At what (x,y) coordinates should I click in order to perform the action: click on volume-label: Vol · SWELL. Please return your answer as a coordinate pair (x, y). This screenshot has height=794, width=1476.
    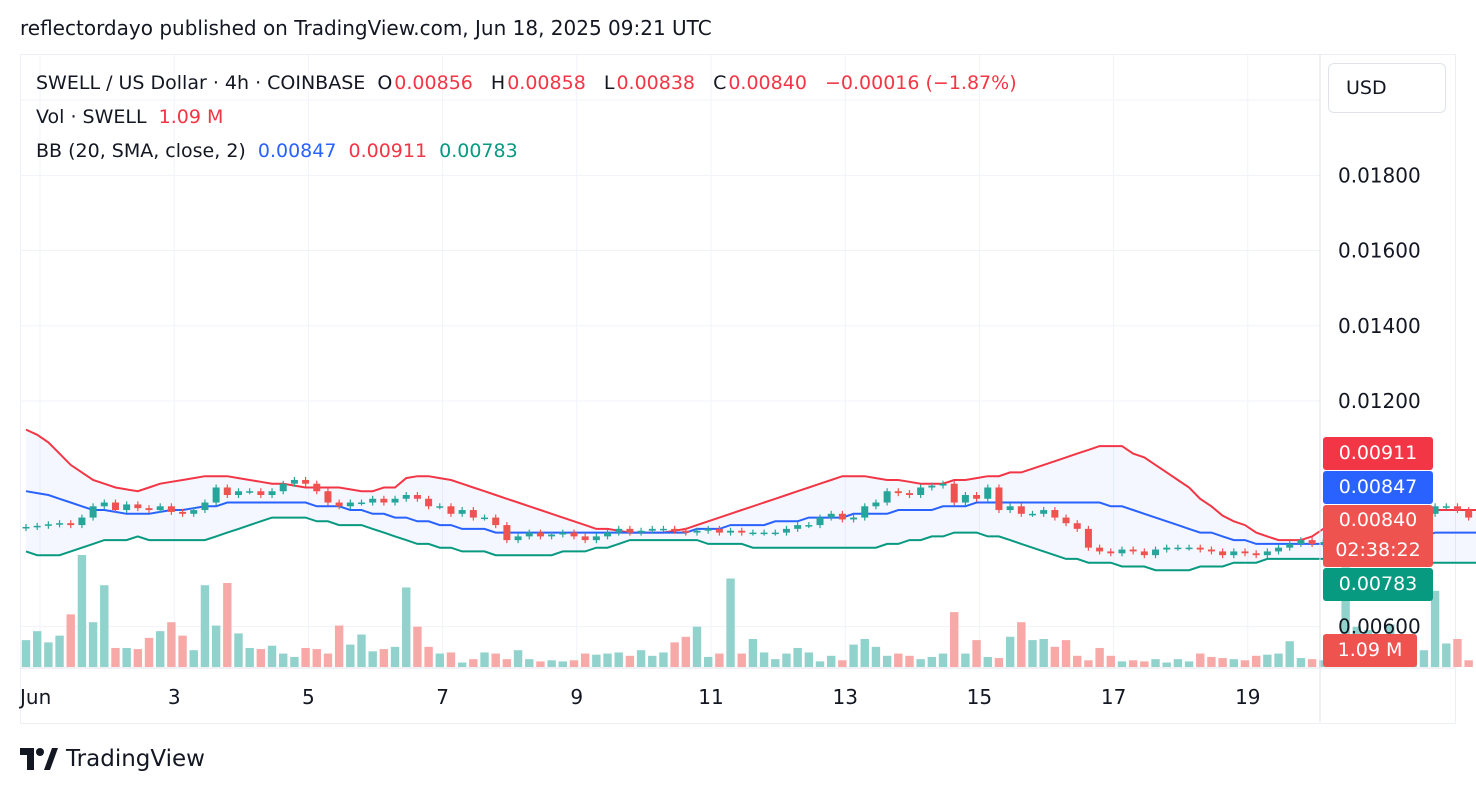
    Looking at the image, I should click on (91, 117).